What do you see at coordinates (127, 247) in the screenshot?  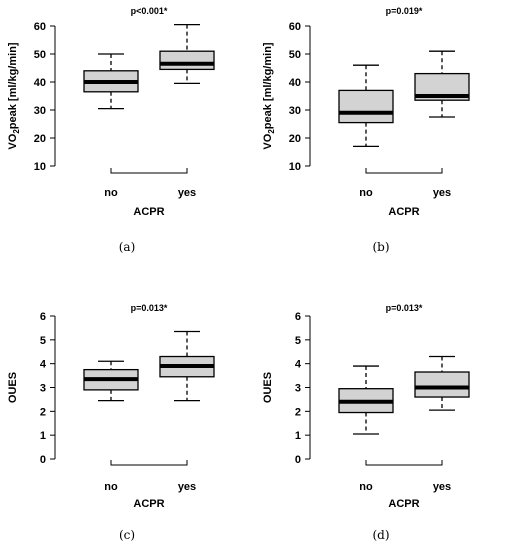 I see `caption-a: (a)` at bounding box center [127, 247].